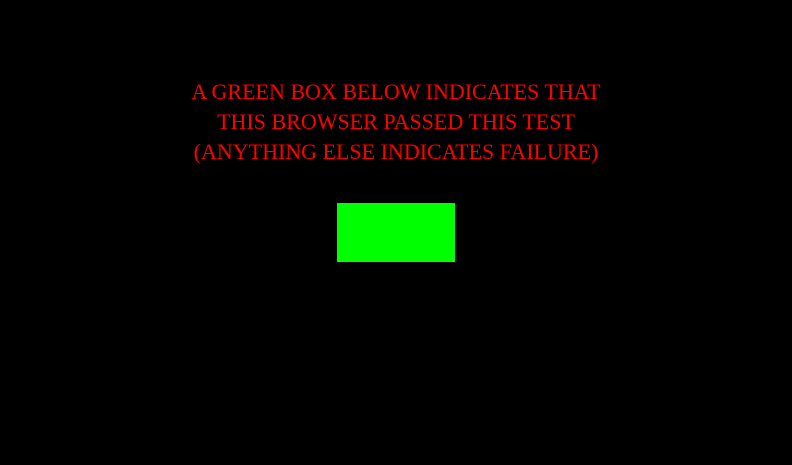 The height and width of the screenshot is (465, 792). Describe the element at coordinates (396, 151) in the screenshot. I see `instruction-line-3: (ANYTHING ELSE INDICATES FAILURE)` at that location.